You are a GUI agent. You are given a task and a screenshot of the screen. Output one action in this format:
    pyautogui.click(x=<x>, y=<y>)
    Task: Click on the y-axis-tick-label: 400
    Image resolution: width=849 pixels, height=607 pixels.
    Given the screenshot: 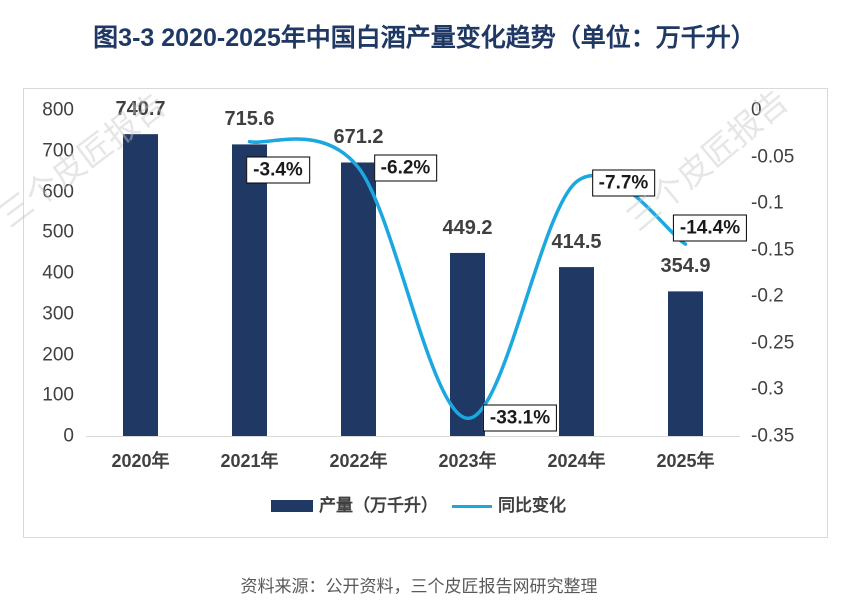 What is the action you would take?
    pyautogui.click(x=58, y=273)
    